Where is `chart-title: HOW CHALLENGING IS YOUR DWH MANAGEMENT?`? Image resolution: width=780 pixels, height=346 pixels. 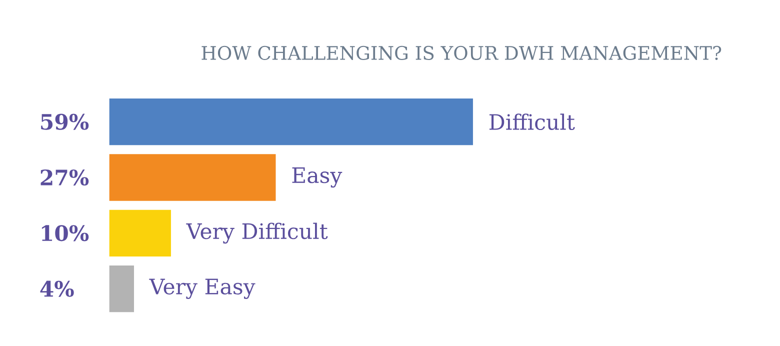 chart-title: HOW CHALLENGING IS YOUR DWH MANAGEMENT? is located at coordinates (462, 53).